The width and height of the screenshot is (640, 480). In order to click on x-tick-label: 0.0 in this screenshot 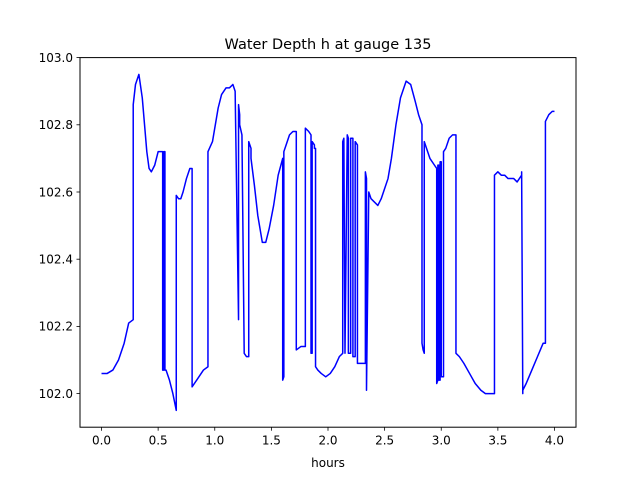, I will do `click(101, 441)`.